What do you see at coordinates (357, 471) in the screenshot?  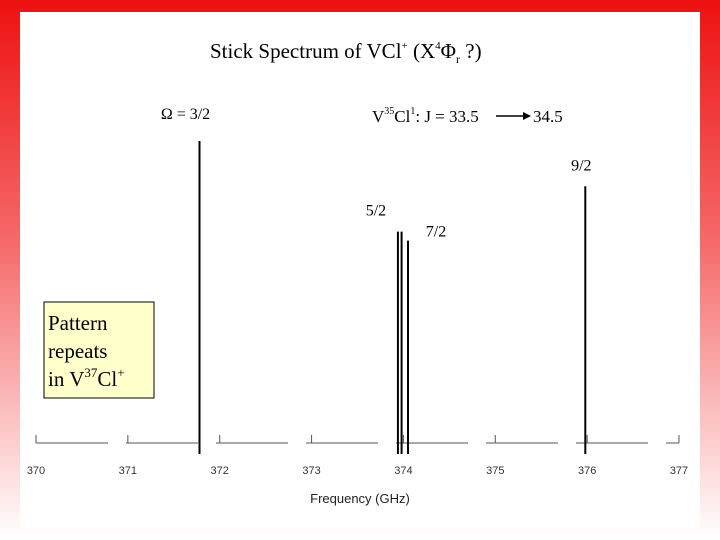 I see `x-tick-labels-group: 370 371 372 373 374 375 376 377` at bounding box center [357, 471].